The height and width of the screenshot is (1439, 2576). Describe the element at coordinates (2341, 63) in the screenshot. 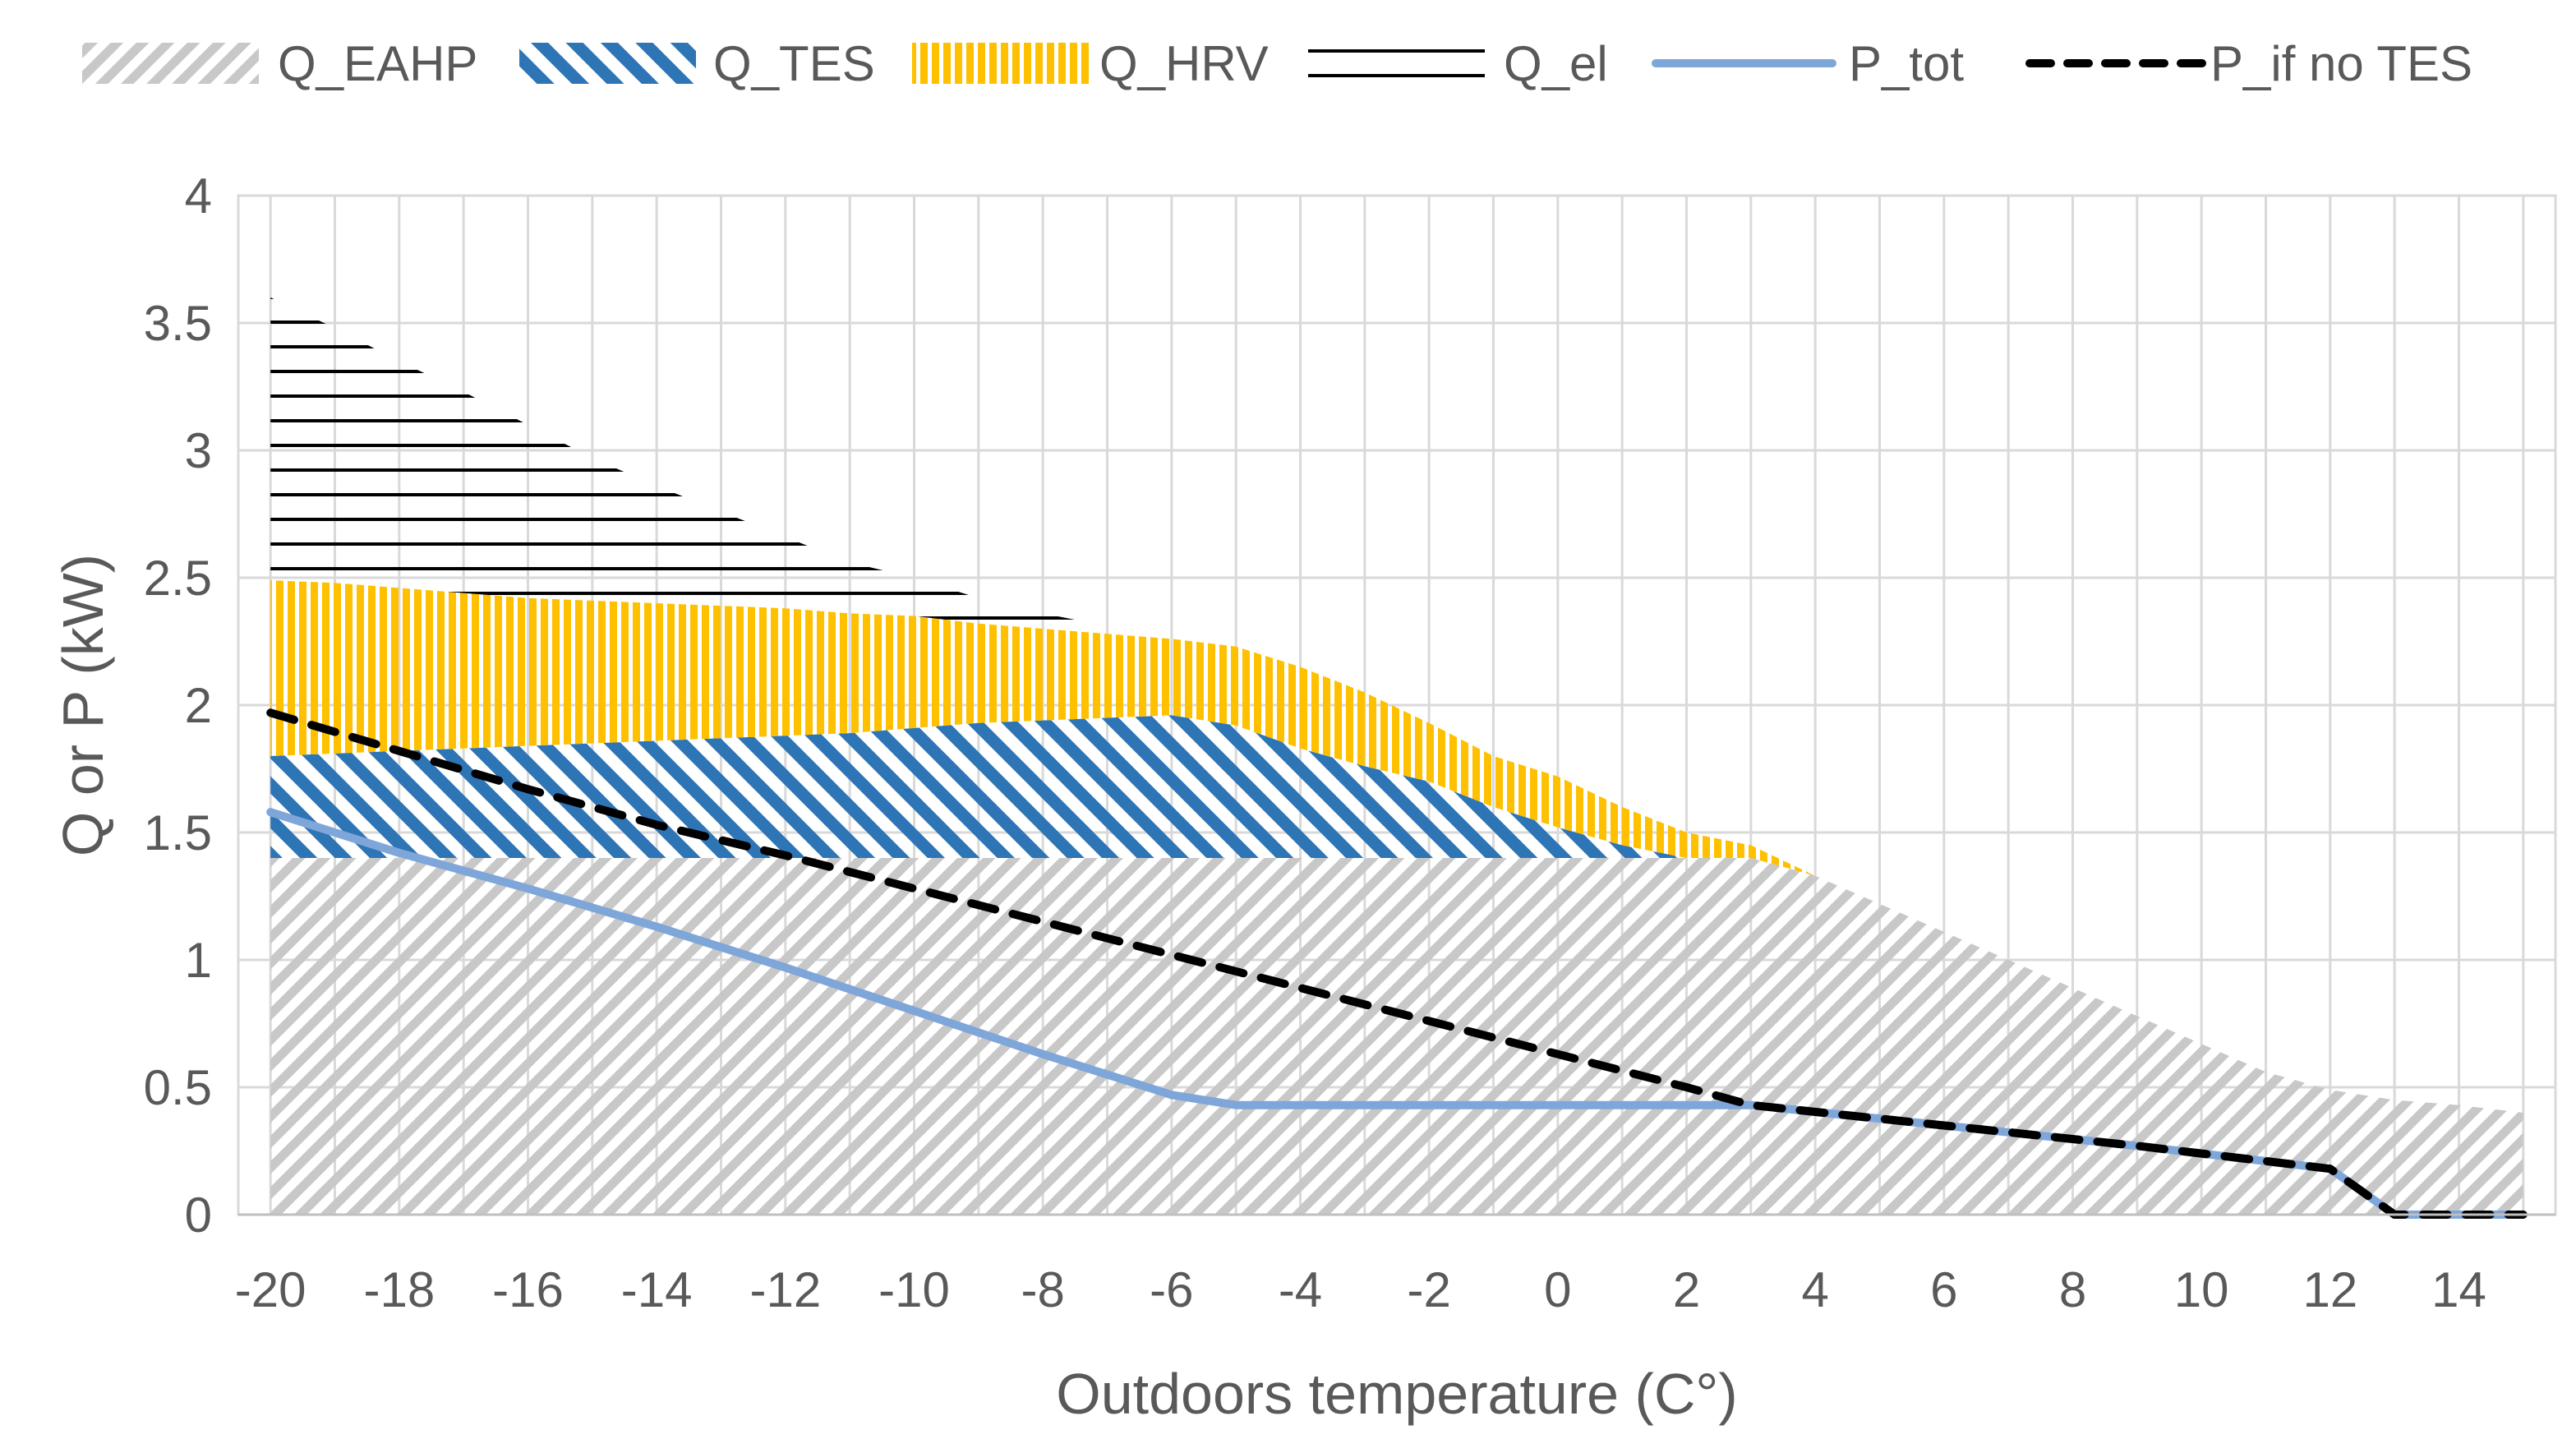

I see `legend-label-p-if-no-tes: P_if no TES` at that location.